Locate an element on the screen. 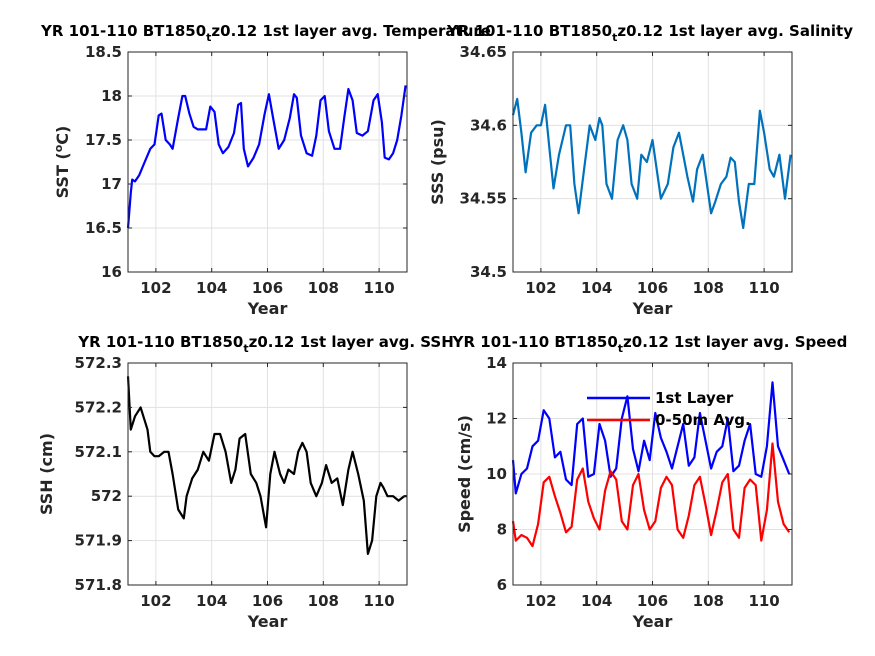 Image resolution: width=875 pixels, height=656 pixels. y-tick-label: 34.6 is located at coordinates (488, 125).